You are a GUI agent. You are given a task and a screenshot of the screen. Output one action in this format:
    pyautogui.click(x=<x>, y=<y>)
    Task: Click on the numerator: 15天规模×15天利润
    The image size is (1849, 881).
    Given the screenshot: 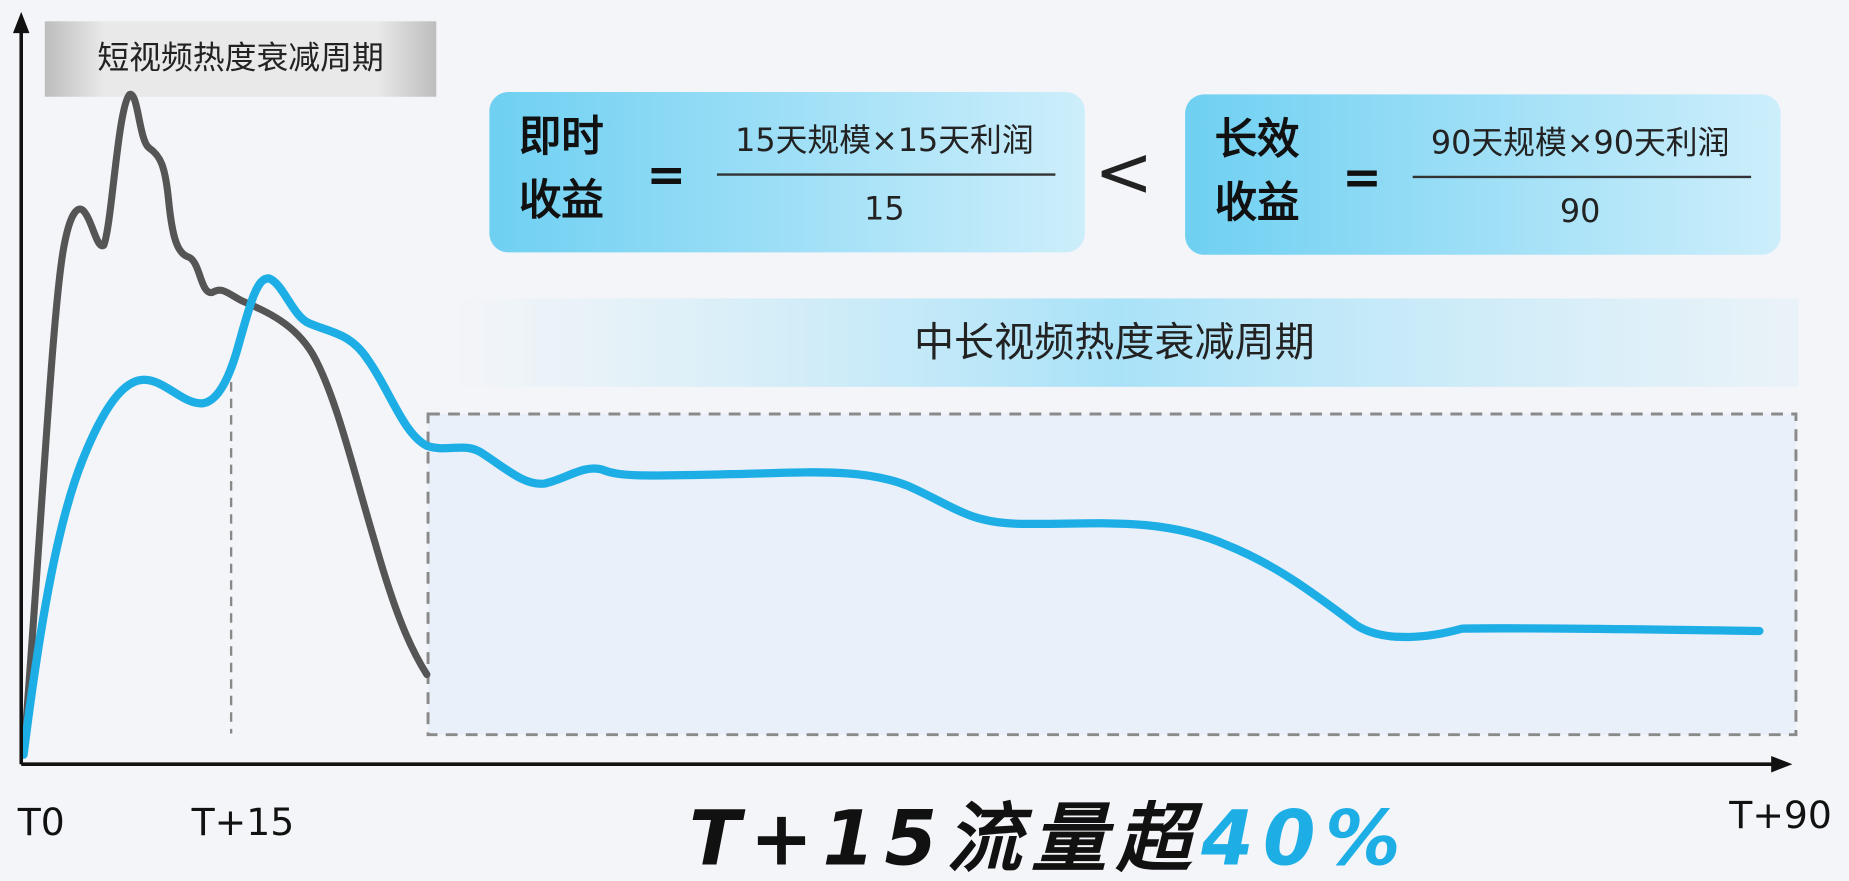 What is the action you would take?
    pyautogui.click(x=884, y=140)
    